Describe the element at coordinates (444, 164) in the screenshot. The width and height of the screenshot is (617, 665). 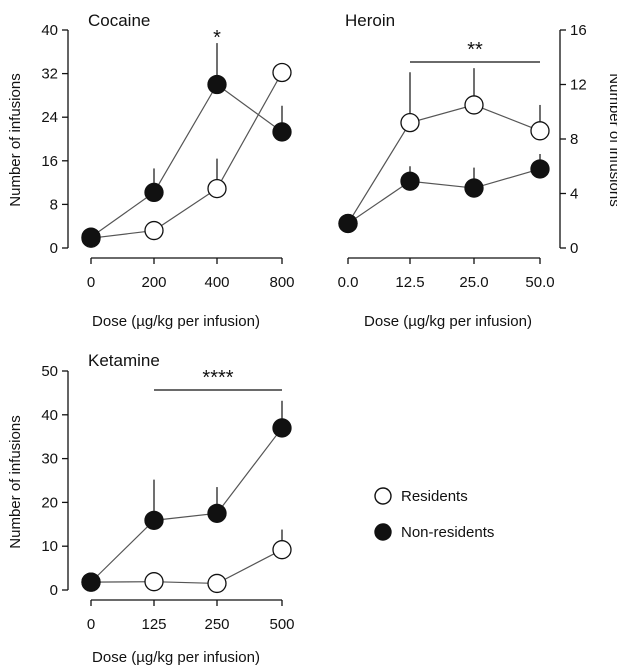
I see `heroin-residents-line` at that location.